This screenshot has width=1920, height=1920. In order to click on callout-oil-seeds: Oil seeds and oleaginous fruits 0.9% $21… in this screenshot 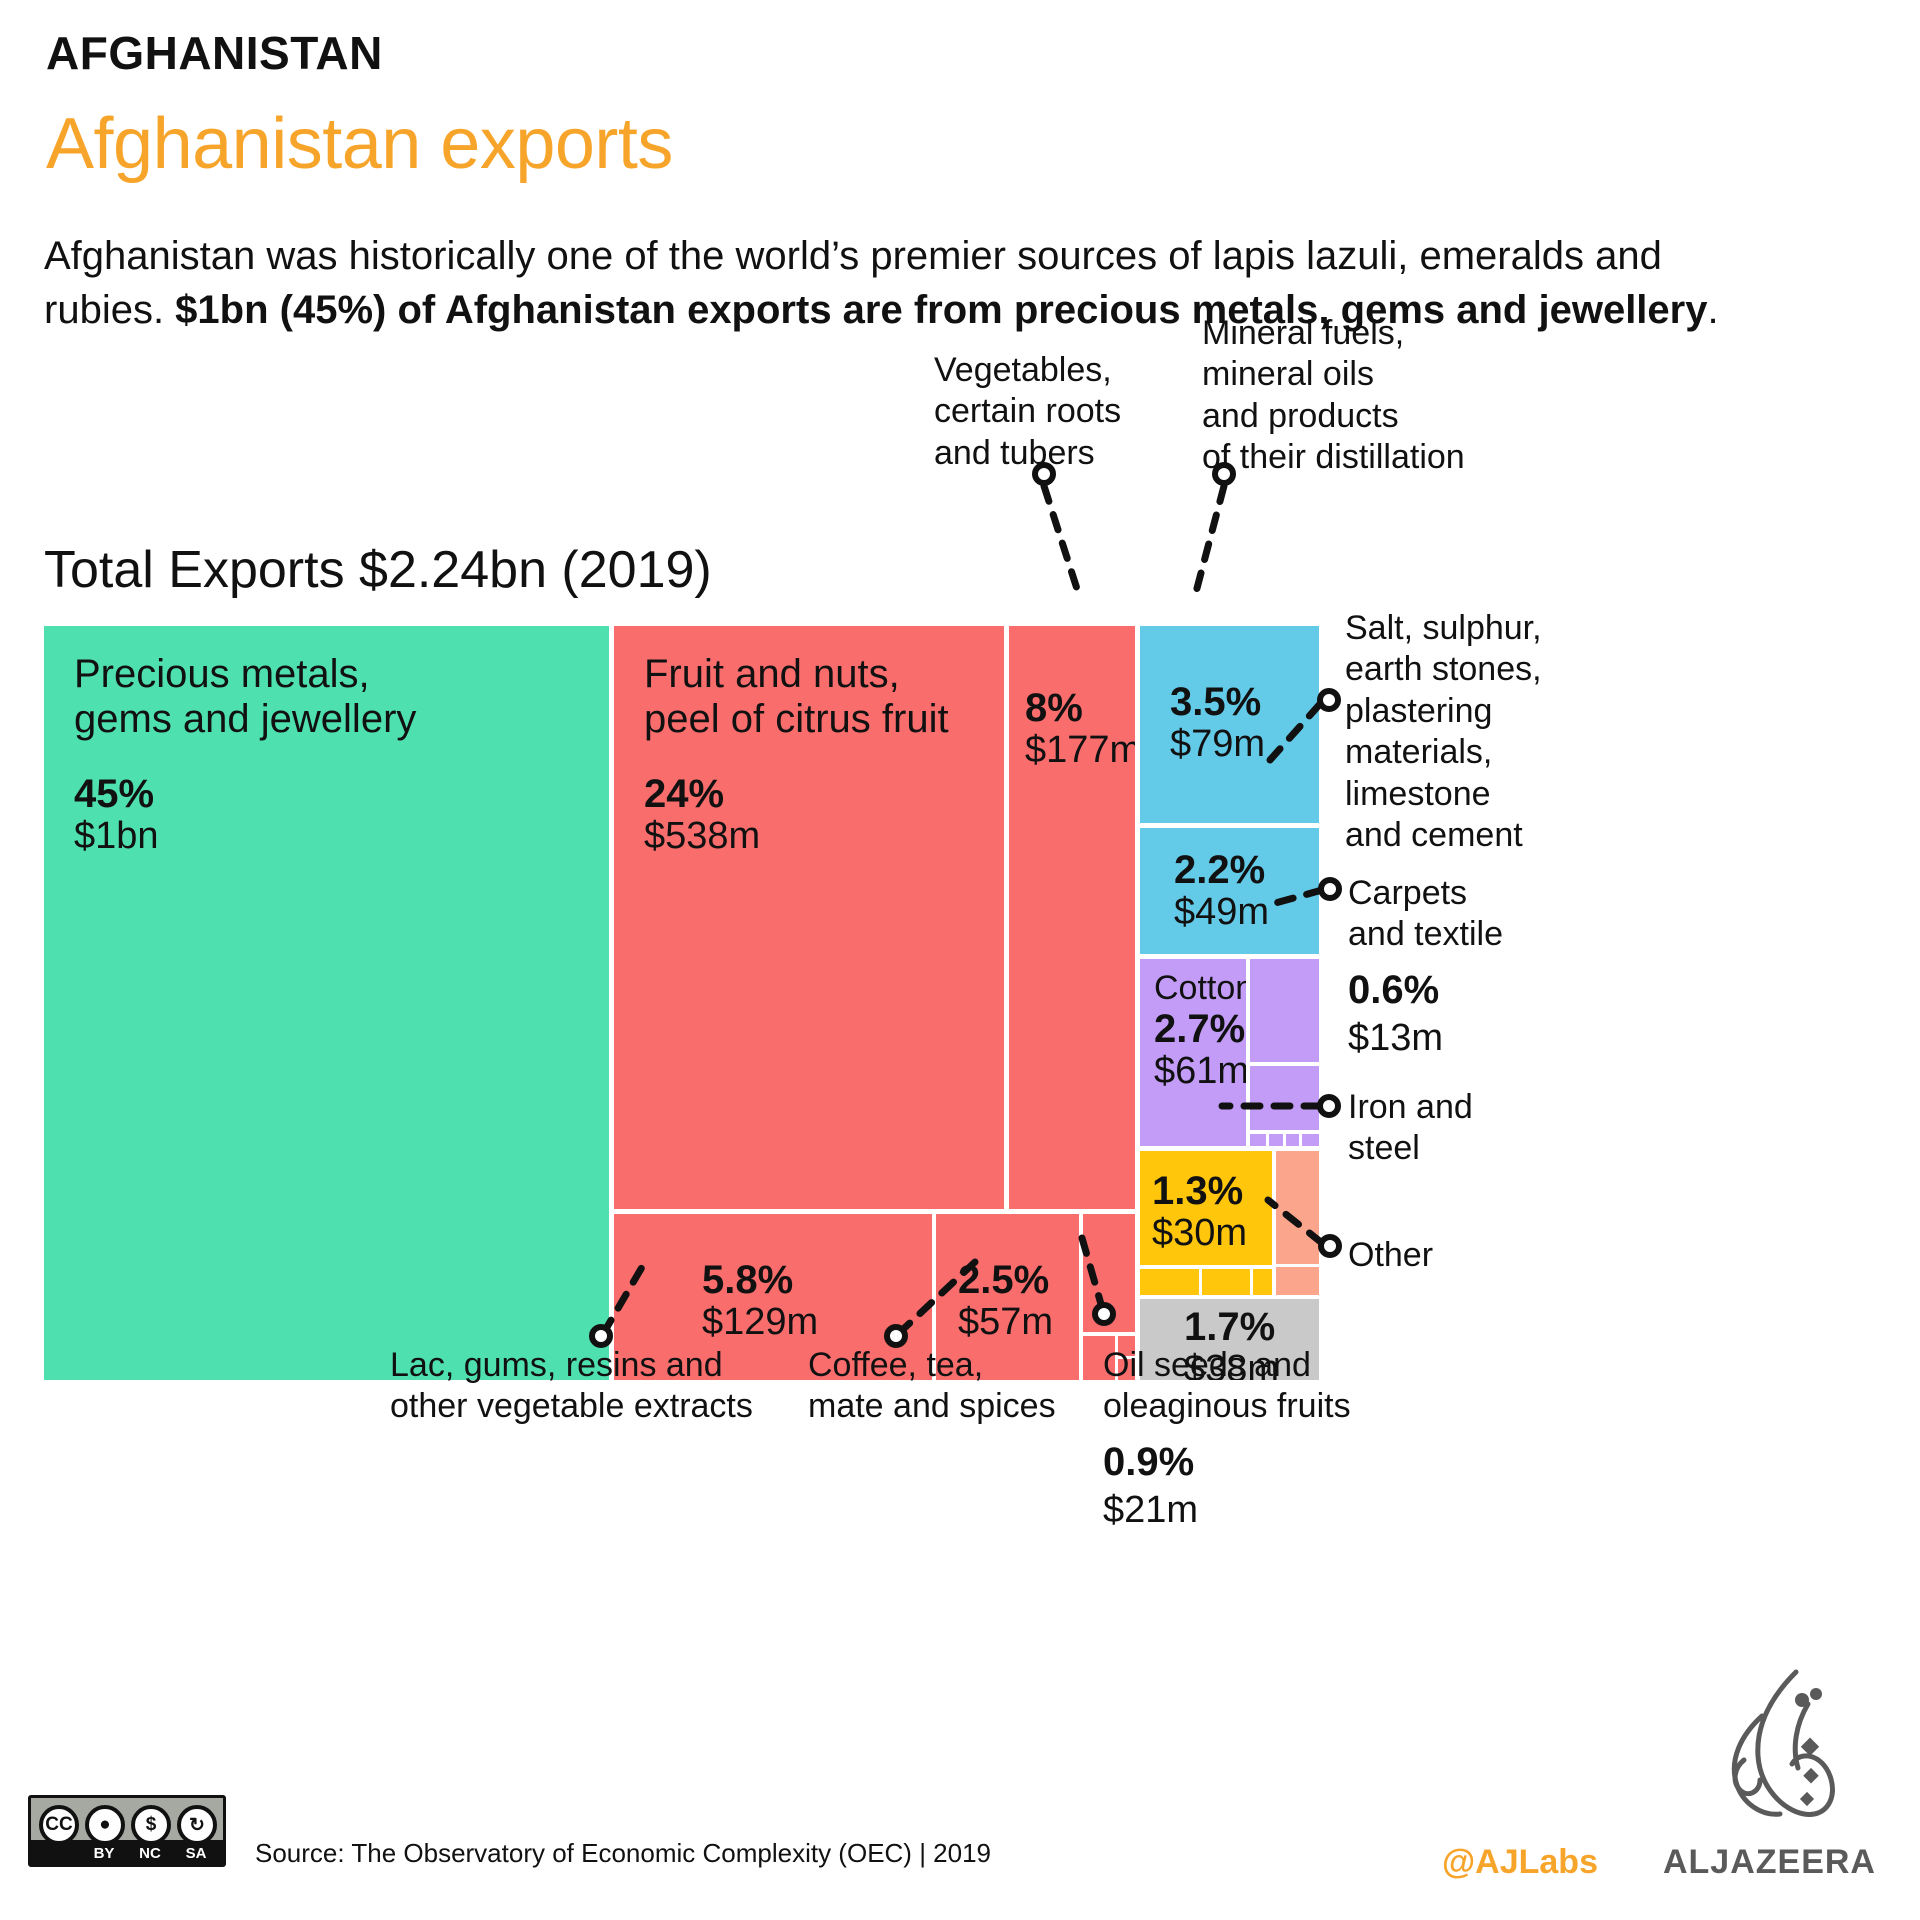, I will do `click(1253, 1439)`.